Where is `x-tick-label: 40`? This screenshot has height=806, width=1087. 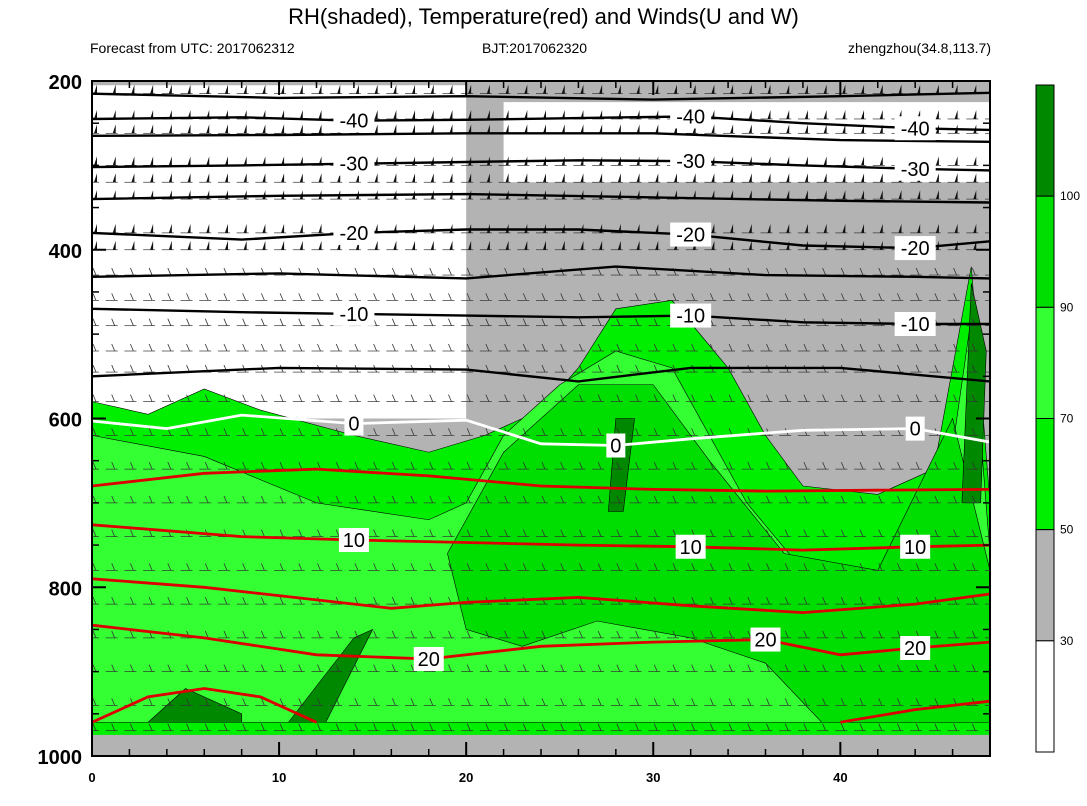 x-tick-label: 40 is located at coordinates (840, 777).